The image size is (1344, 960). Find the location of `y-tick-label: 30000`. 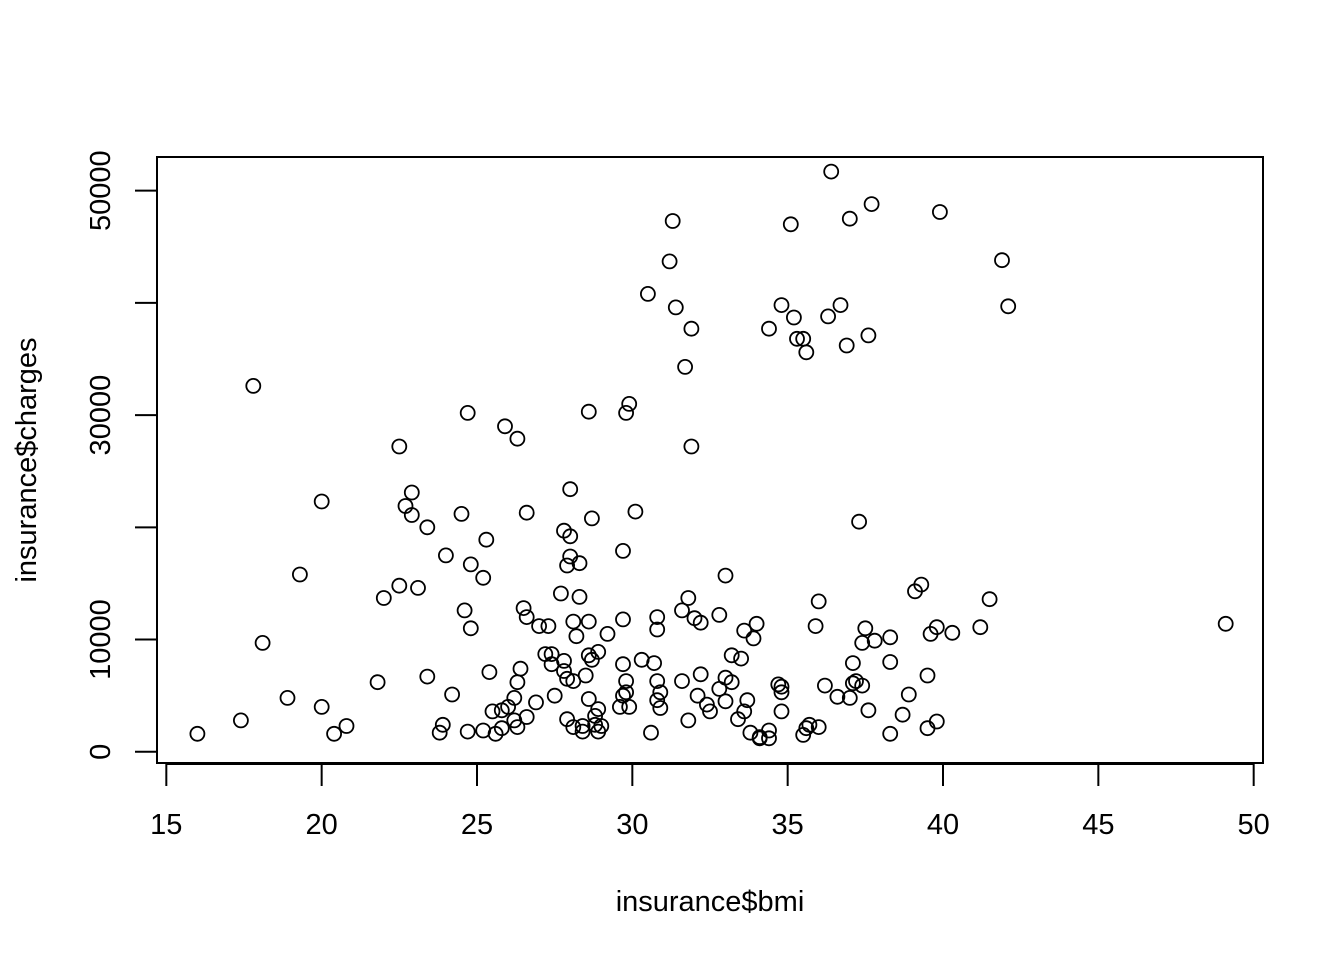

y-tick-label: 30000 is located at coordinates (101, 415).